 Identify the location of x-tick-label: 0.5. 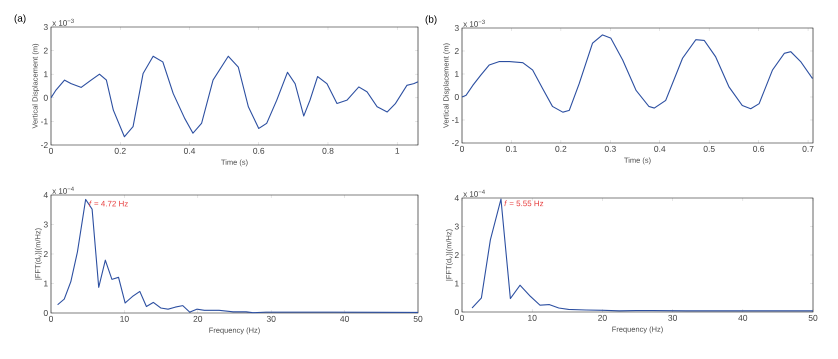
(709, 149).